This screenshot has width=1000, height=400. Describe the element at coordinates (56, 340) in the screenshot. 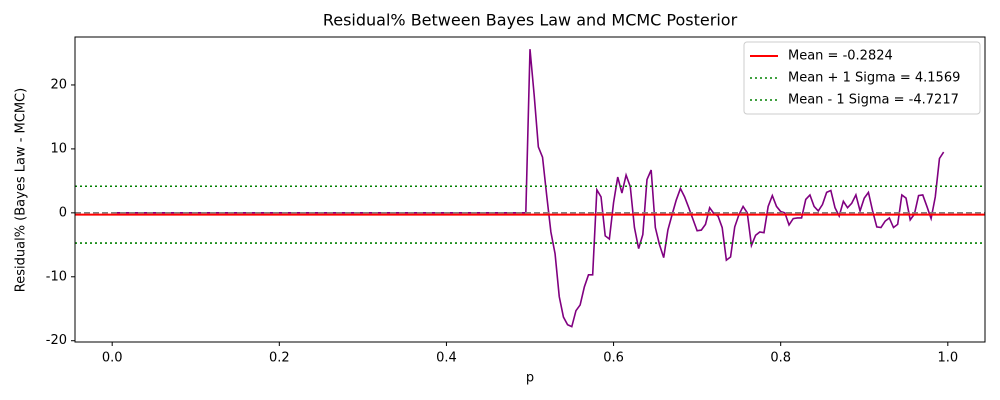

I see `y-tick-label: -20` at that location.